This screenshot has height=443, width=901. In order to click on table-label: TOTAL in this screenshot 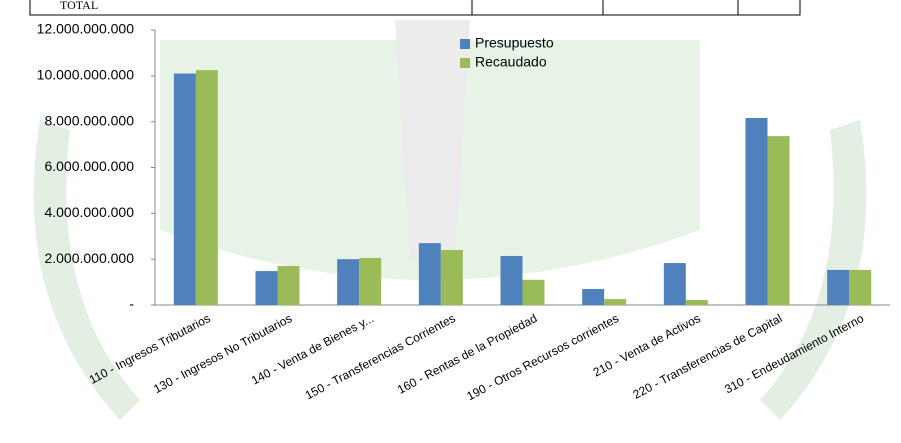, I will do `click(79, 6)`.